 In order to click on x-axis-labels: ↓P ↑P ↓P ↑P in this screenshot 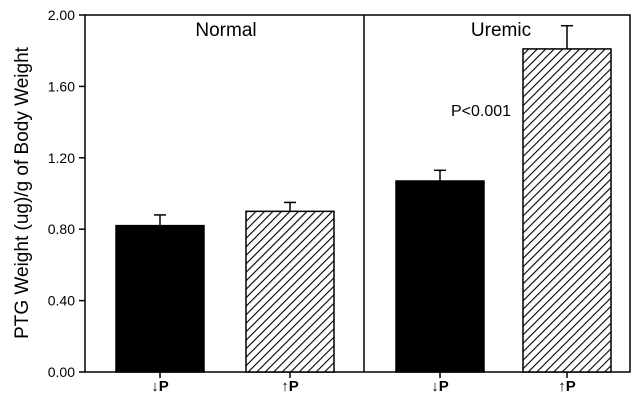, I will do `click(363, 383)`.